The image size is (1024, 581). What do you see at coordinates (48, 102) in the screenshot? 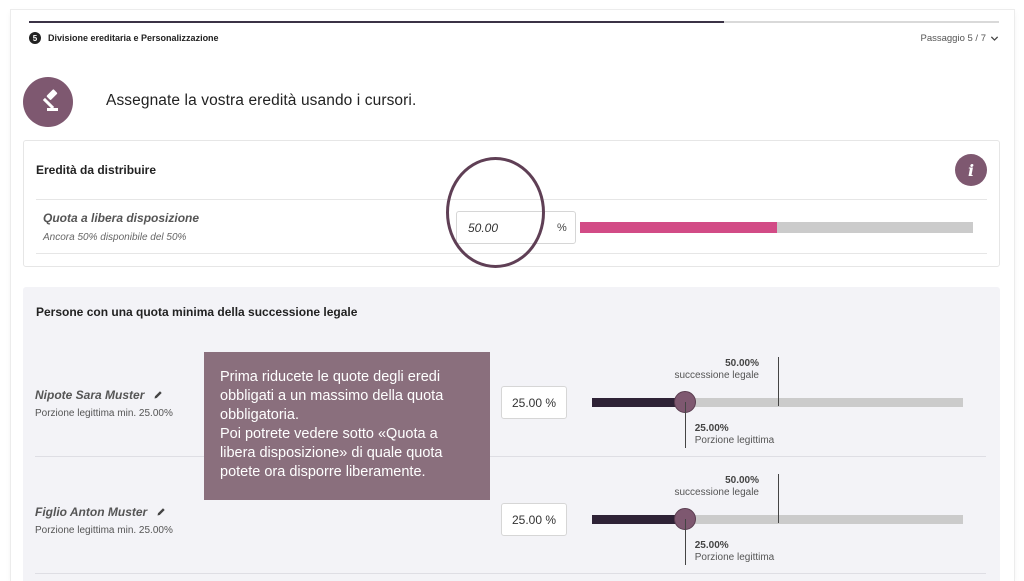
I see `gavel-icon` at bounding box center [48, 102].